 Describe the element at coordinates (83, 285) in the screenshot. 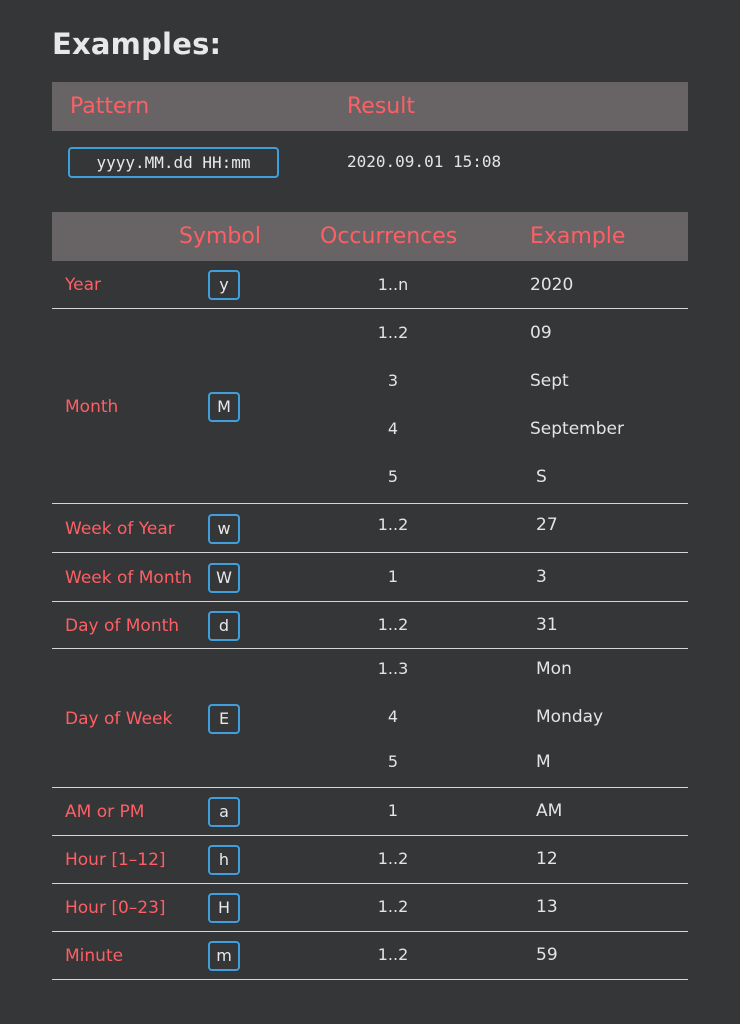

I see `field-name: Year` at that location.